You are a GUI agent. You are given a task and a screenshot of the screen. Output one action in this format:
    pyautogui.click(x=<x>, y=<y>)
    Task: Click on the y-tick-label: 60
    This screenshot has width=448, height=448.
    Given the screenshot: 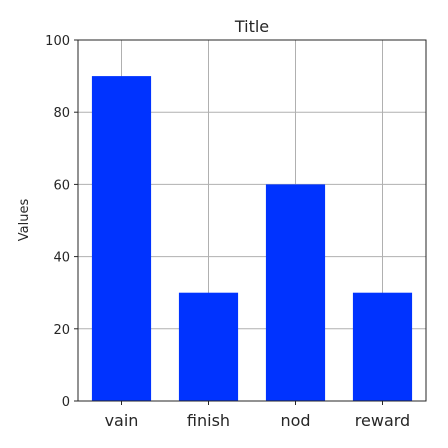 What is the action you would take?
    pyautogui.click(x=61, y=185)
    